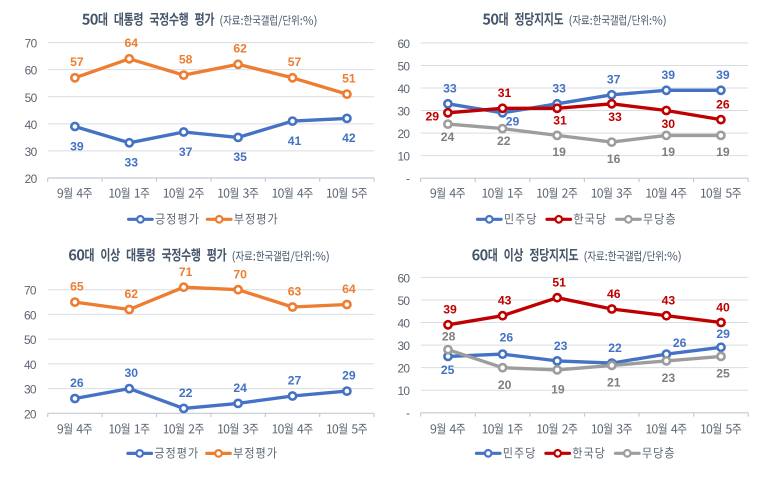 This screenshot has width=773, height=484. I want to click on svg-text: 28, so click(449, 337).